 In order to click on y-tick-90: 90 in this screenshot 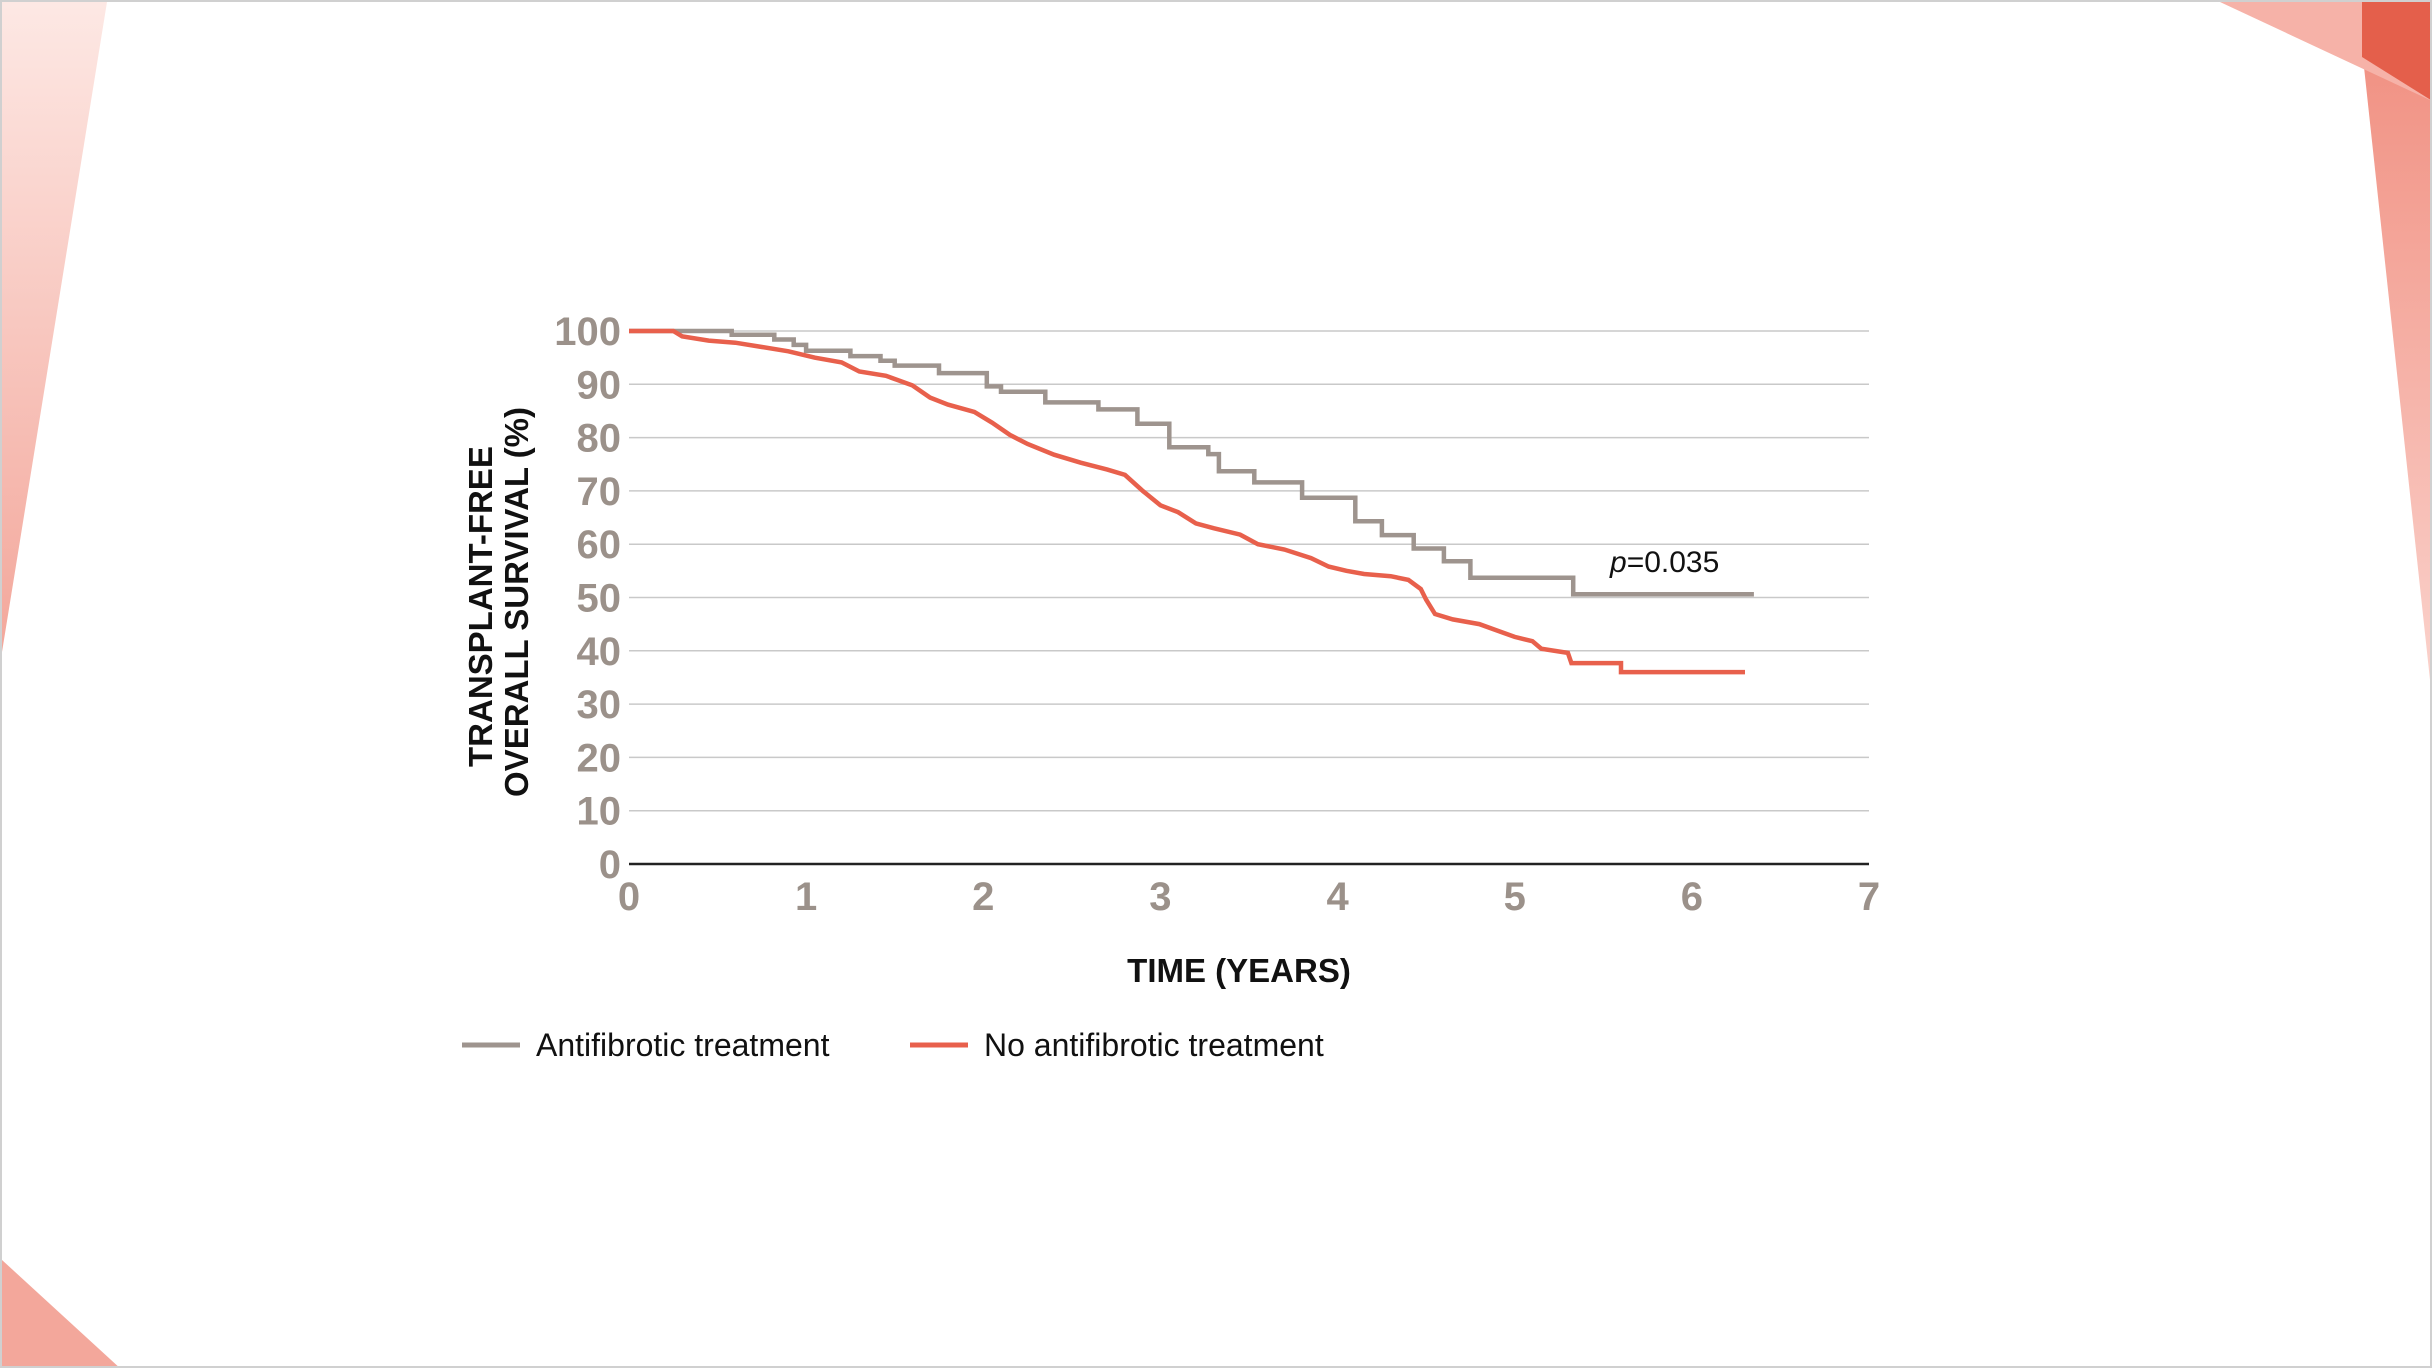, I will do `click(599, 385)`.